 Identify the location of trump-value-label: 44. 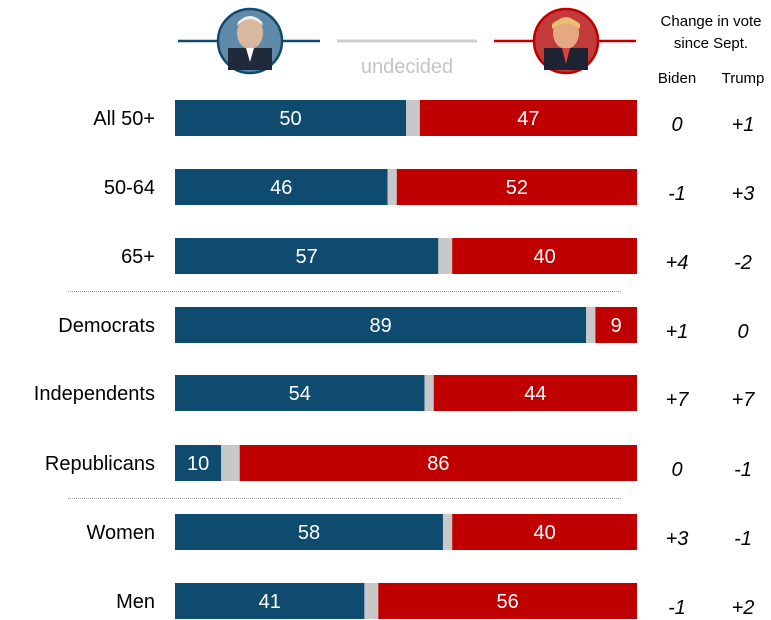
(535, 394).